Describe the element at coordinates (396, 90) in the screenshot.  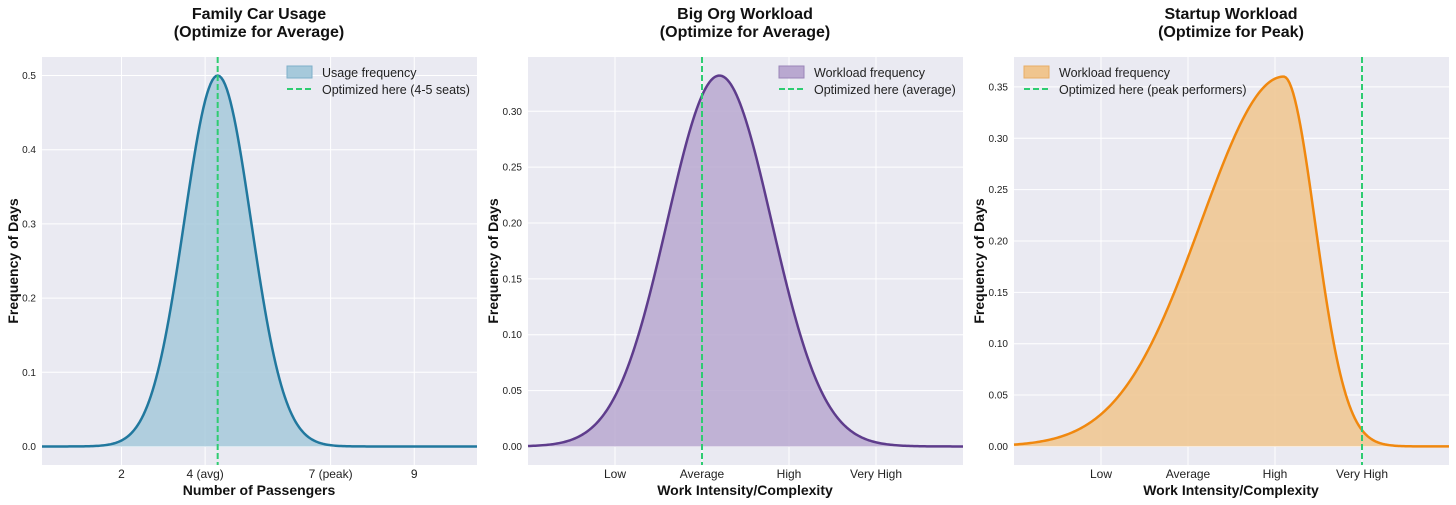
I see `legend-label-vline: Optimized here (4-5 seats)` at that location.